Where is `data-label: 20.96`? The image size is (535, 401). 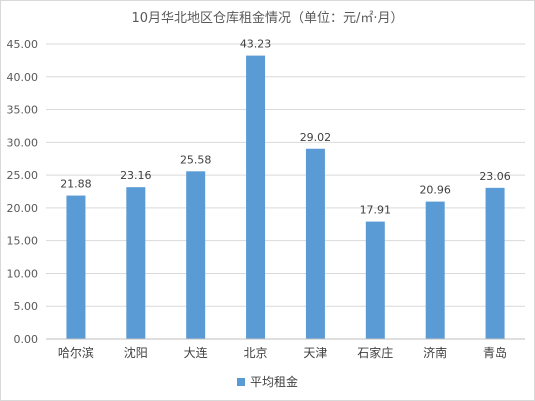
data-label: 20.96 is located at coordinates (435, 190).